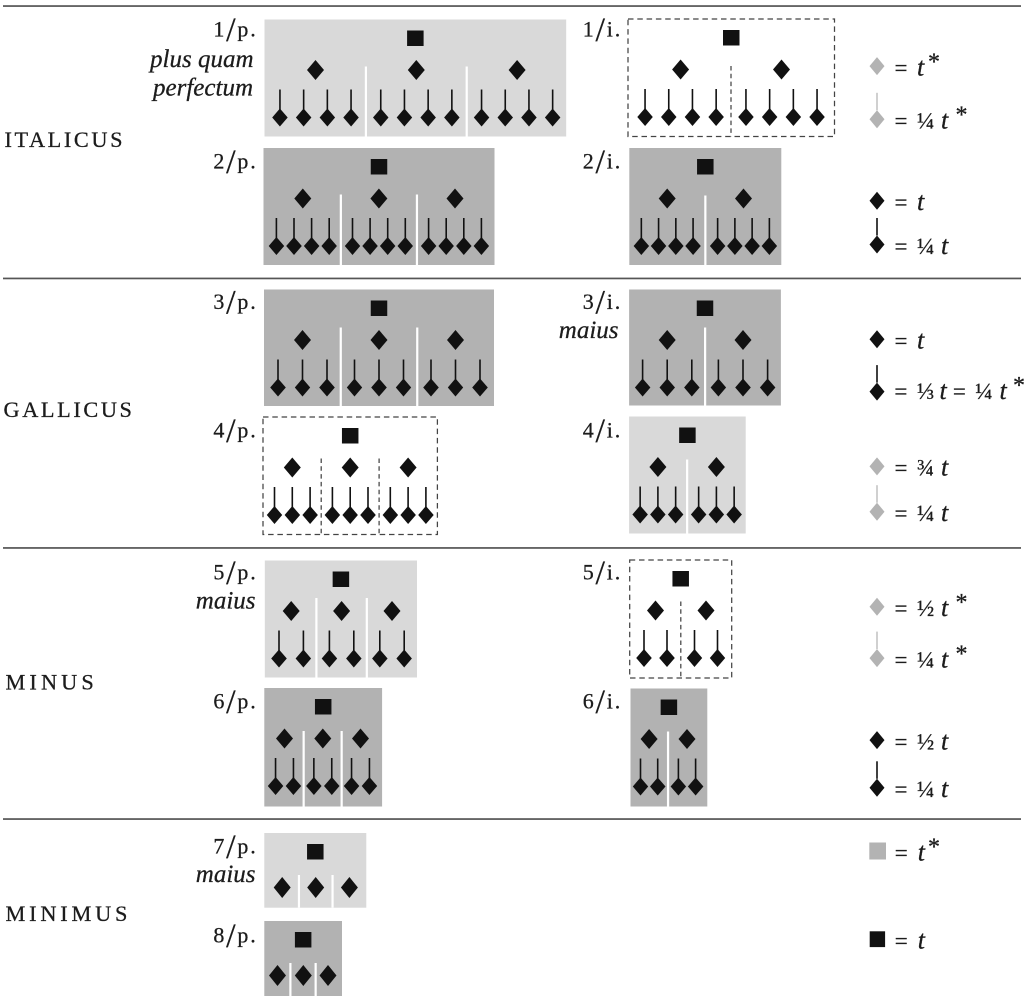 The width and height of the screenshot is (1024, 1001). Describe the element at coordinates (931, 606) in the screenshot. I see `svg-text:=½t*: = ½ t *` at that location.